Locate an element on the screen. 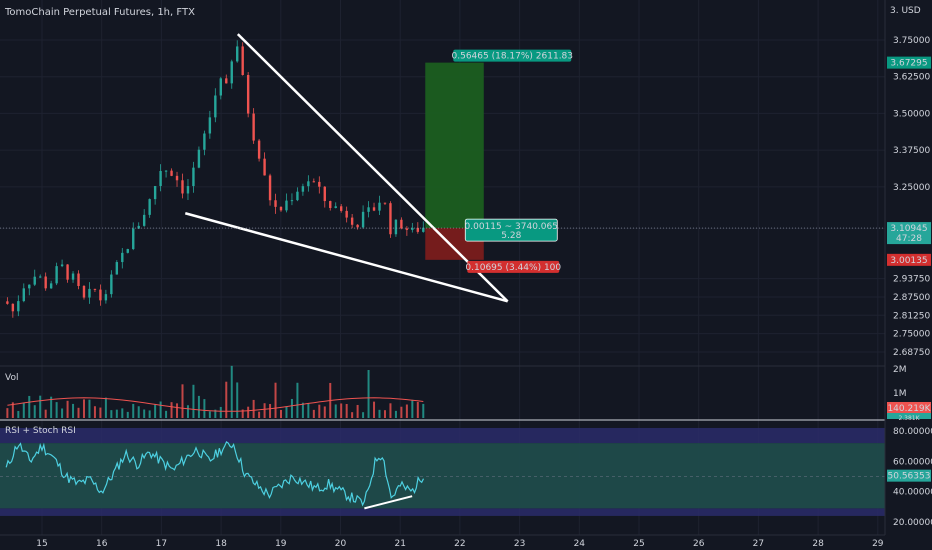 The height and width of the screenshot is (550, 932). rsi-value-text: 50.56353 is located at coordinates (909, 477).